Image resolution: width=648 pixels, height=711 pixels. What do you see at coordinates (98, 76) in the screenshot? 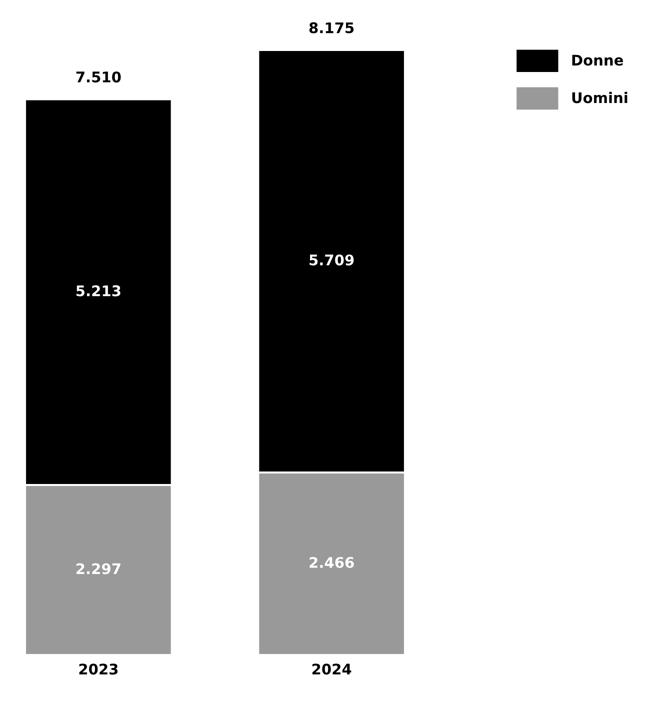
I see `total-label: 7.510` at bounding box center [98, 76].